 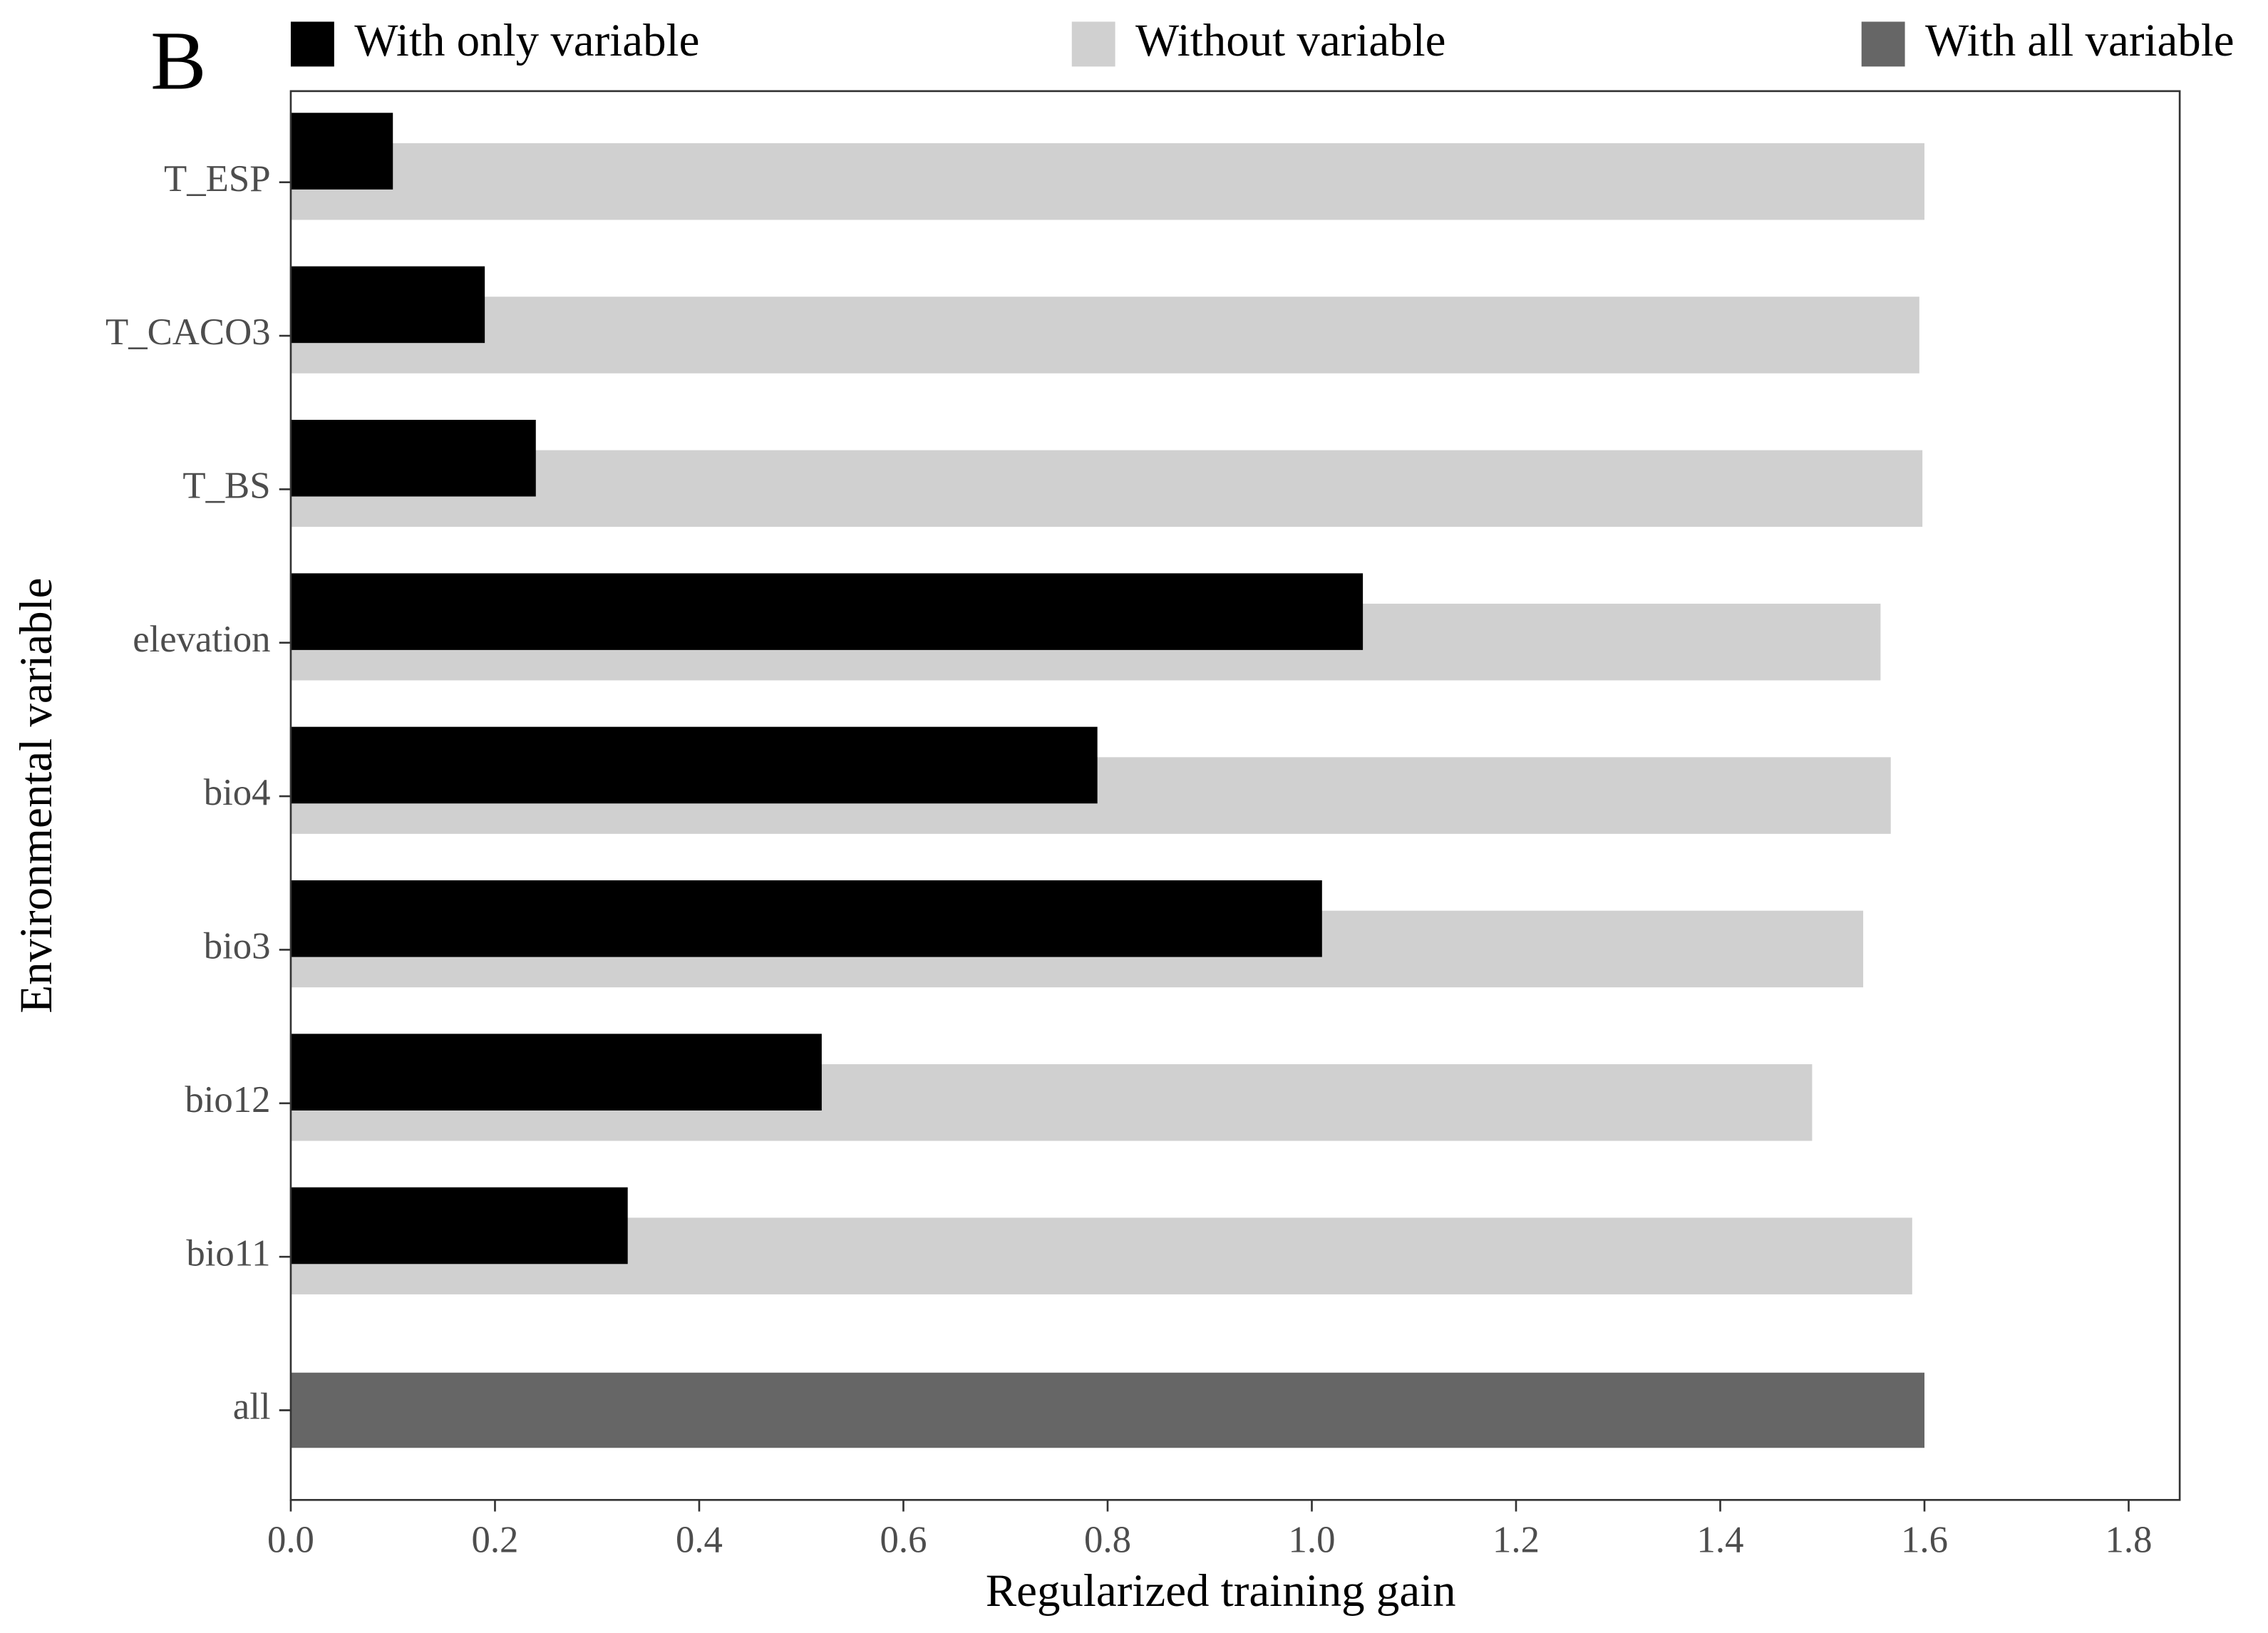 What do you see at coordinates (1312, 1540) in the screenshot?
I see `x-tick-label: 1.0` at bounding box center [1312, 1540].